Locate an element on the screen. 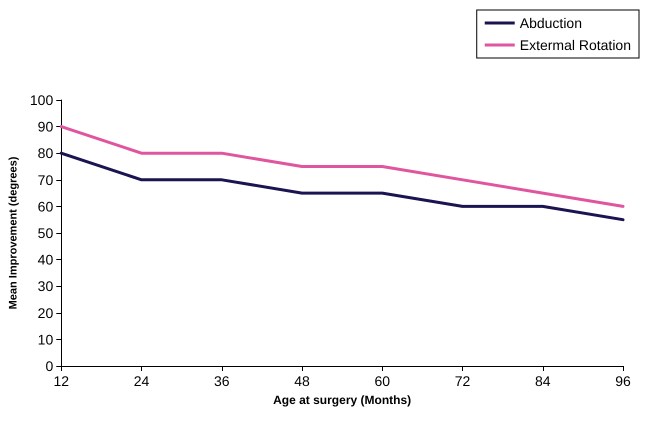 The height and width of the screenshot is (426, 645). y-tick-label: 60 is located at coordinates (46, 206).